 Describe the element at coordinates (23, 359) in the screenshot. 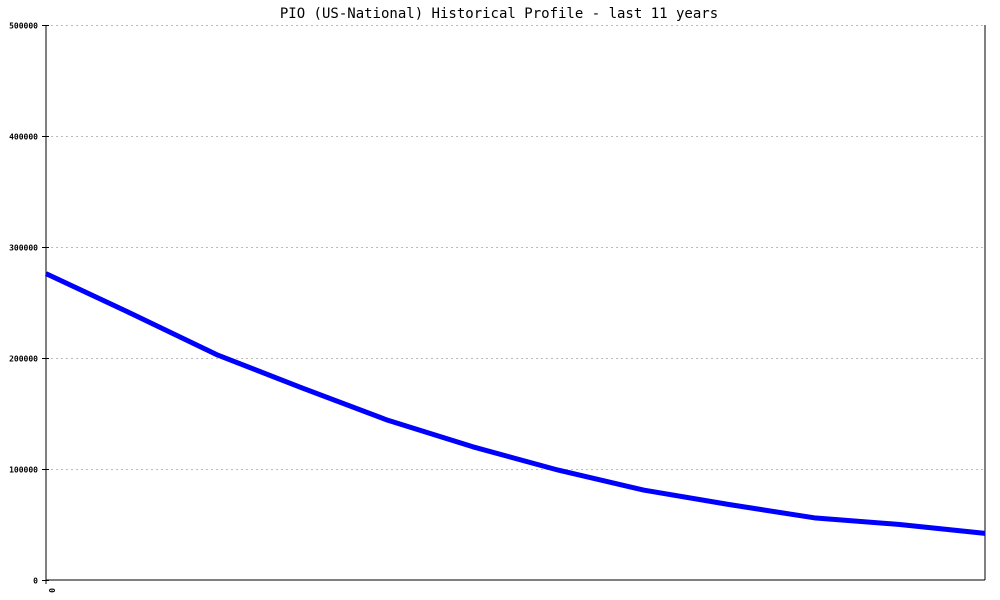

I see `y-tick-label: 200000` at that location.